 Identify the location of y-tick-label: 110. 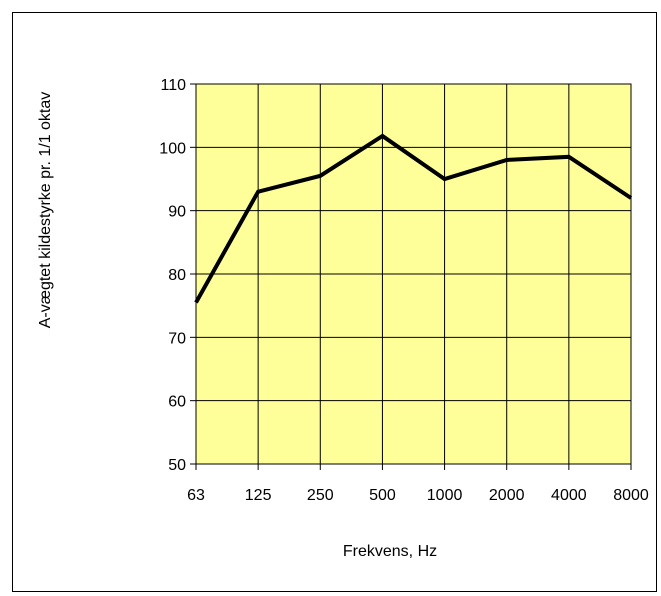
(173, 85).